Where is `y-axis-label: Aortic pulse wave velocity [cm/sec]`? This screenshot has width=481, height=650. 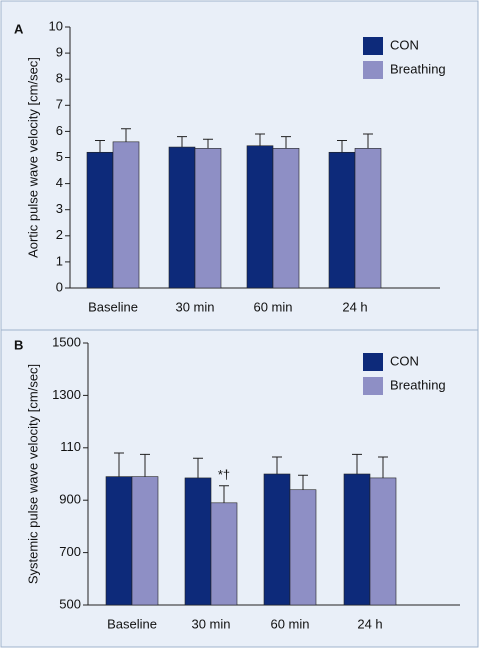
y-axis-label: Aortic pulse wave velocity [cm/sec] is located at coordinates (32, 157).